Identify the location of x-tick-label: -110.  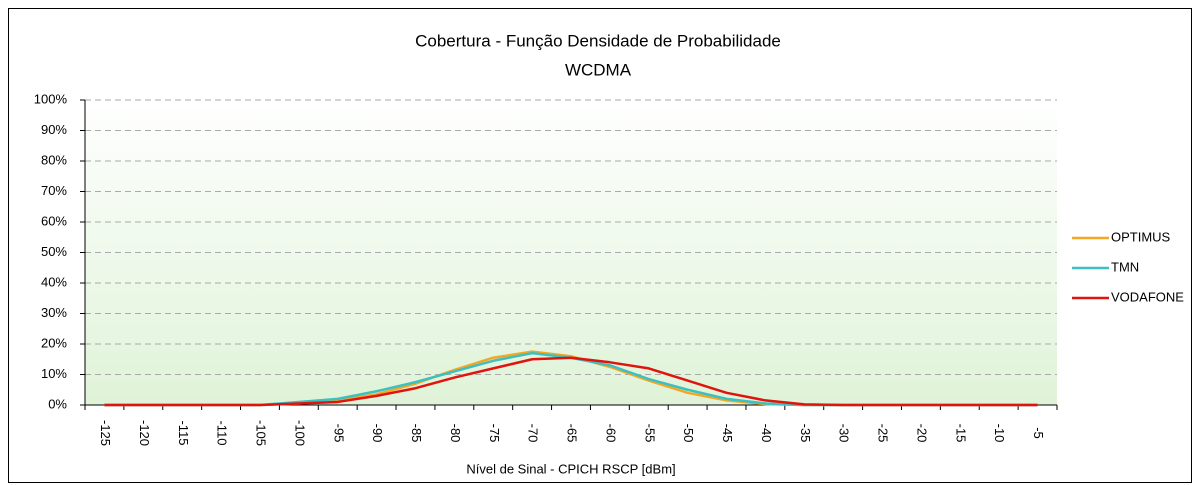
(222, 432).